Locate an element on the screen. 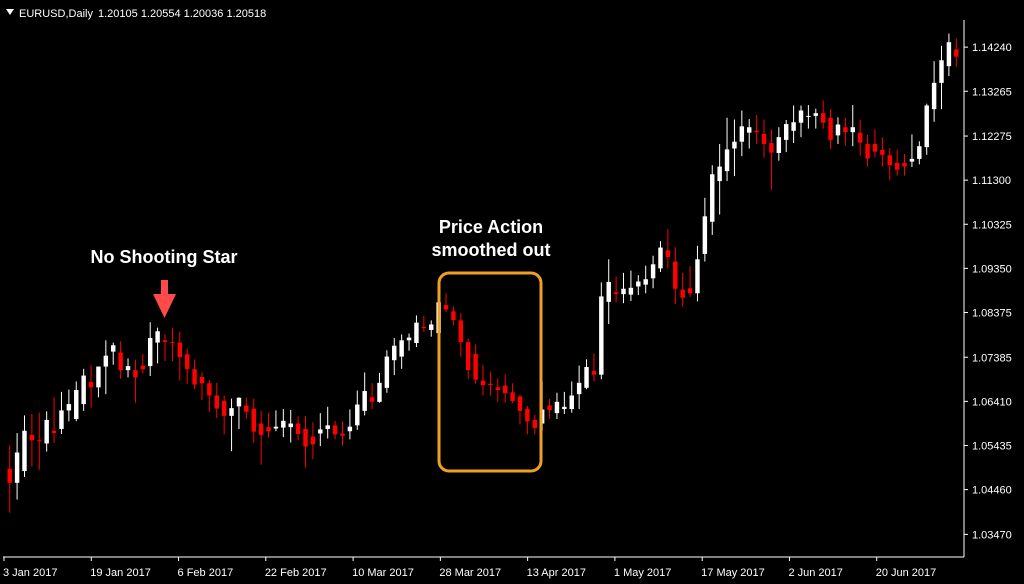 The width and height of the screenshot is (1024, 584). x-tick-label: 20 Jun 2017 is located at coordinates (906, 573).